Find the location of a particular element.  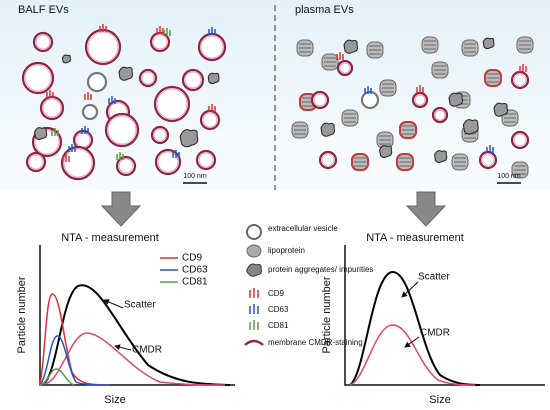

key-lipoprotein is located at coordinates (254, 251).